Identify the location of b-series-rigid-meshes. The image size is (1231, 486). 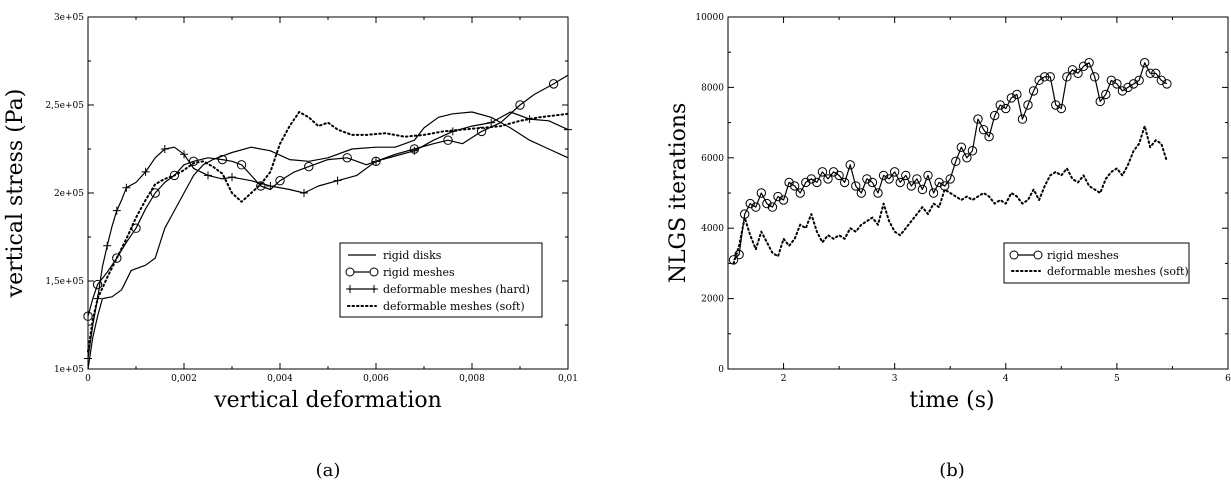
(950, 161).